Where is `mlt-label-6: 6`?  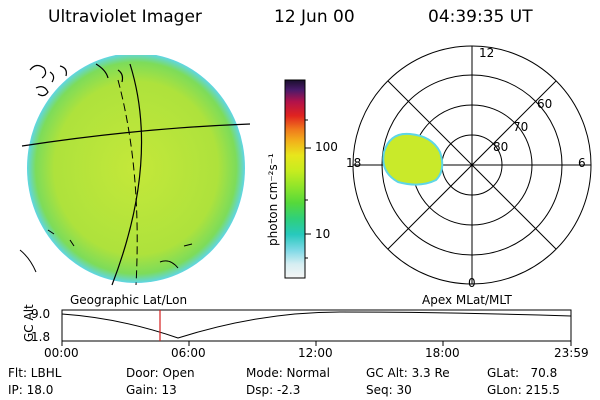
mlt-label-6: 6 is located at coordinates (582, 163).